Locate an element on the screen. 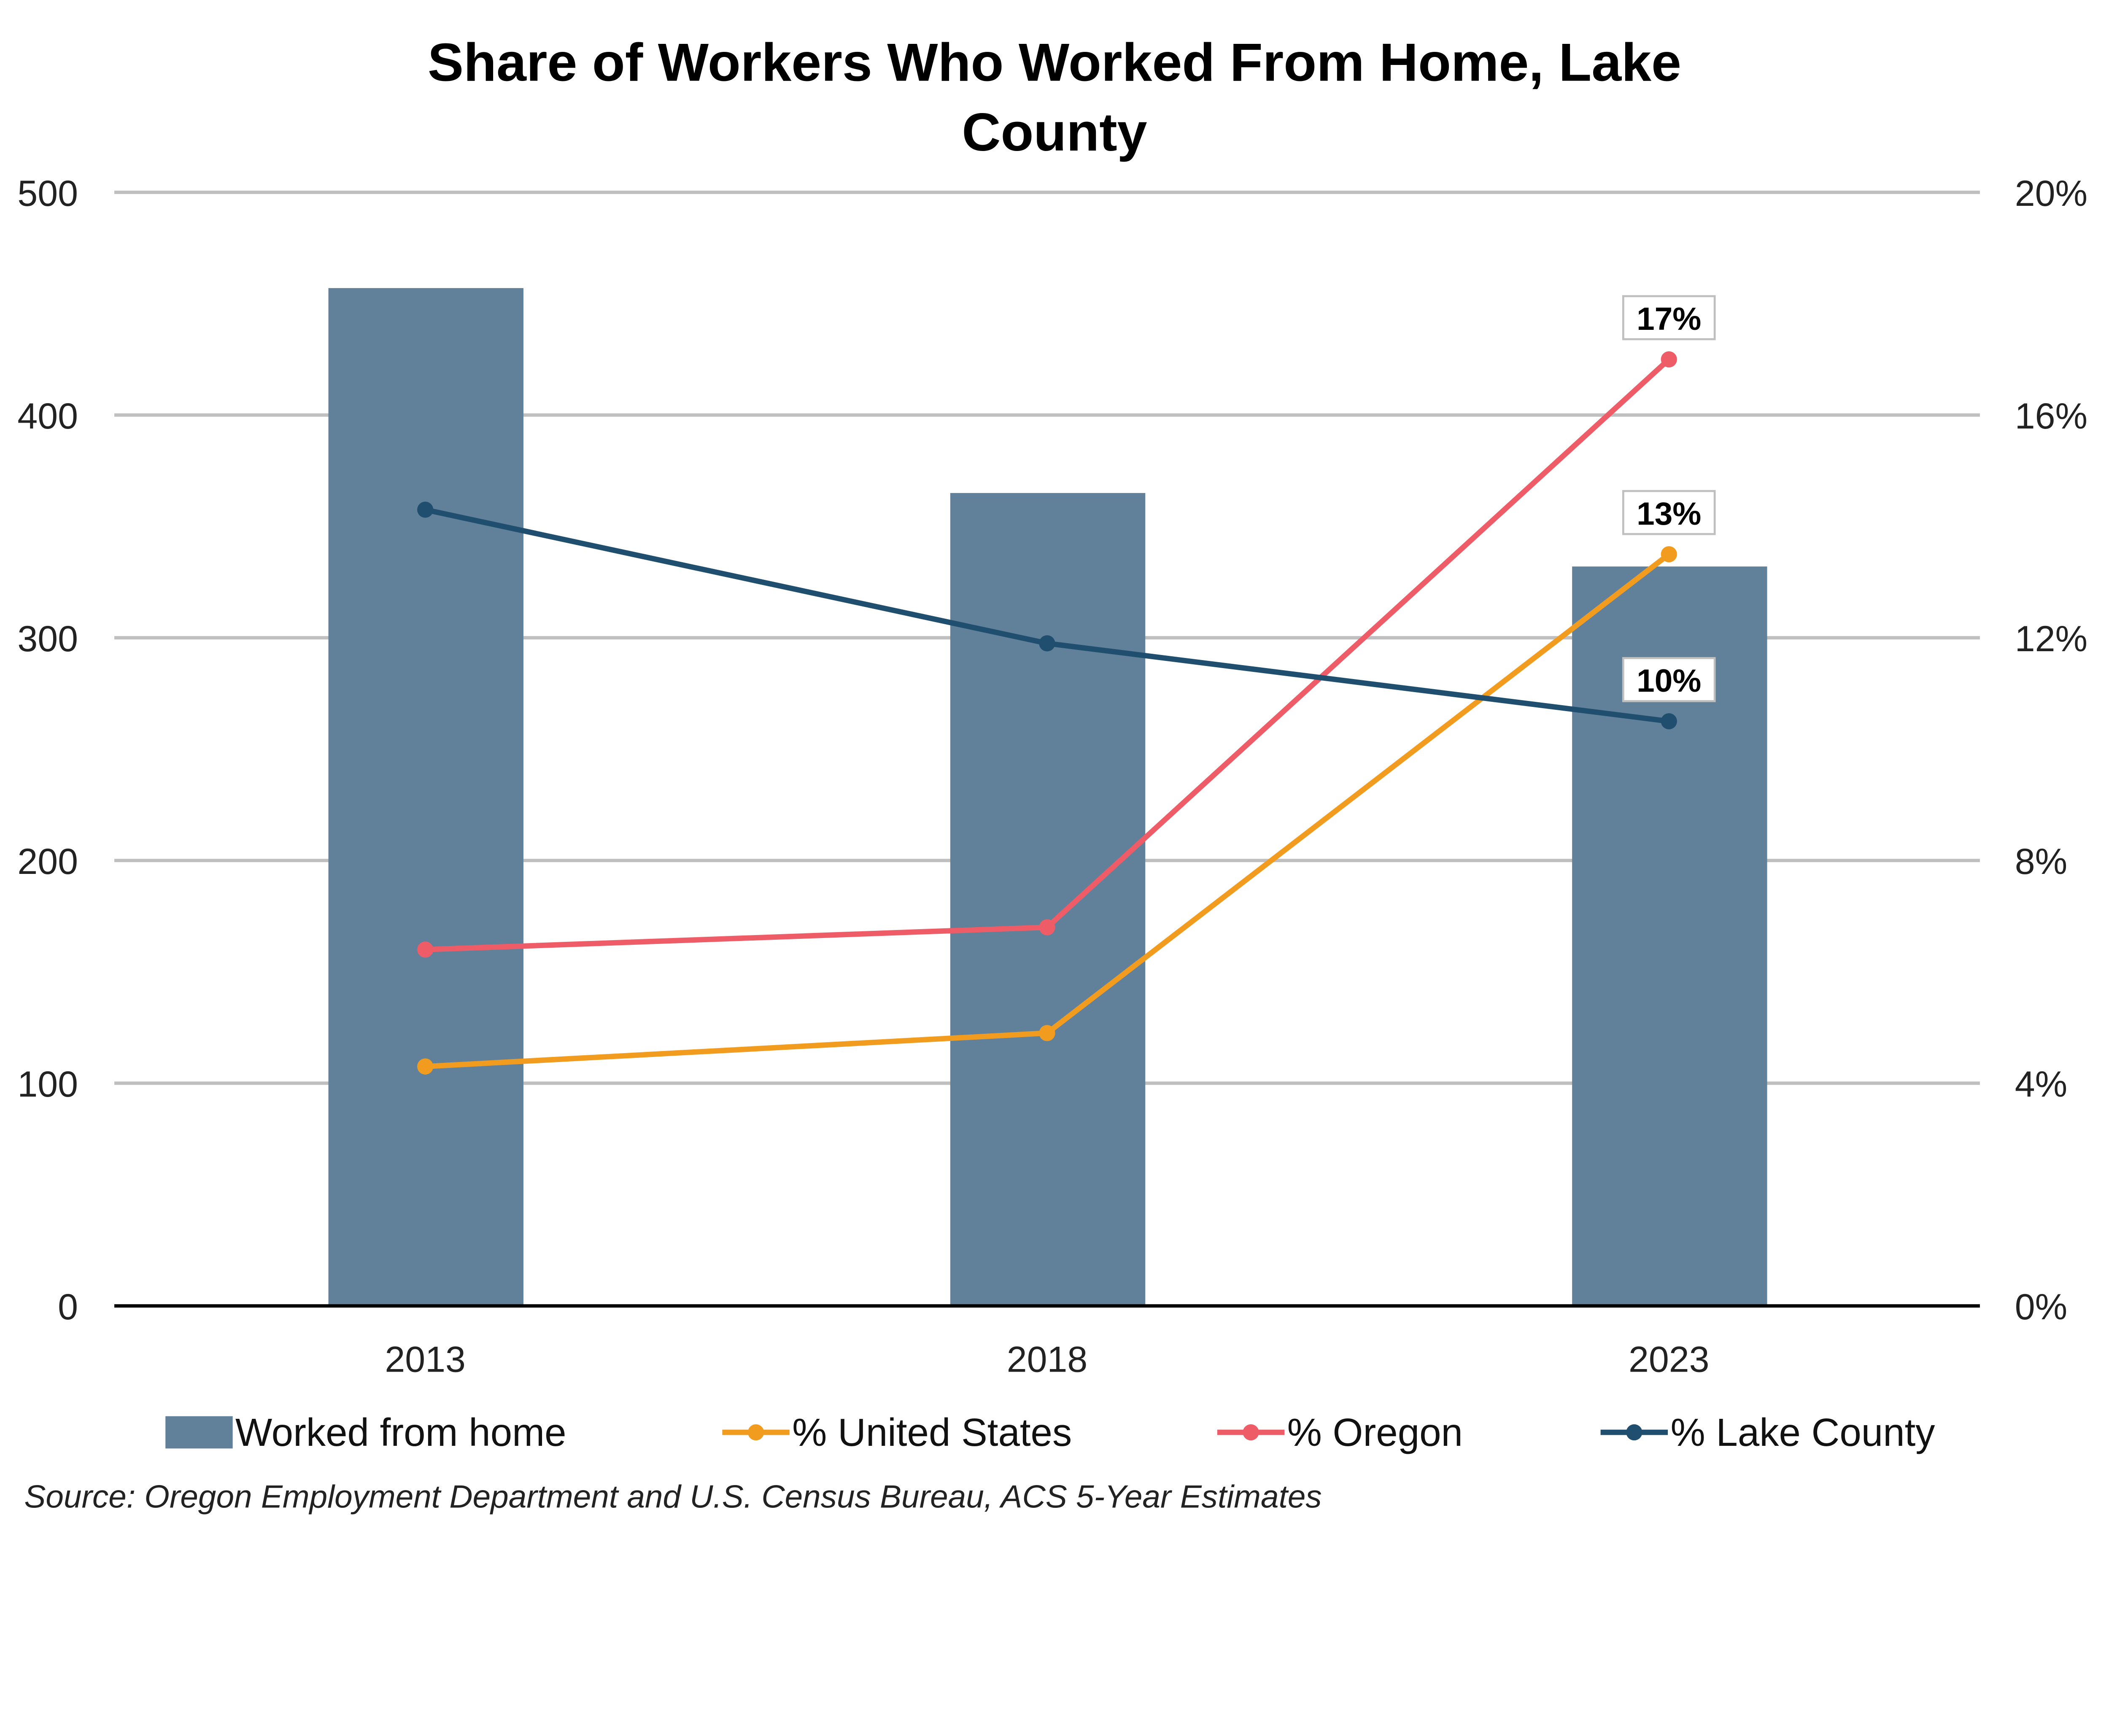  data-label-oregon: 17% is located at coordinates (1669, 319).